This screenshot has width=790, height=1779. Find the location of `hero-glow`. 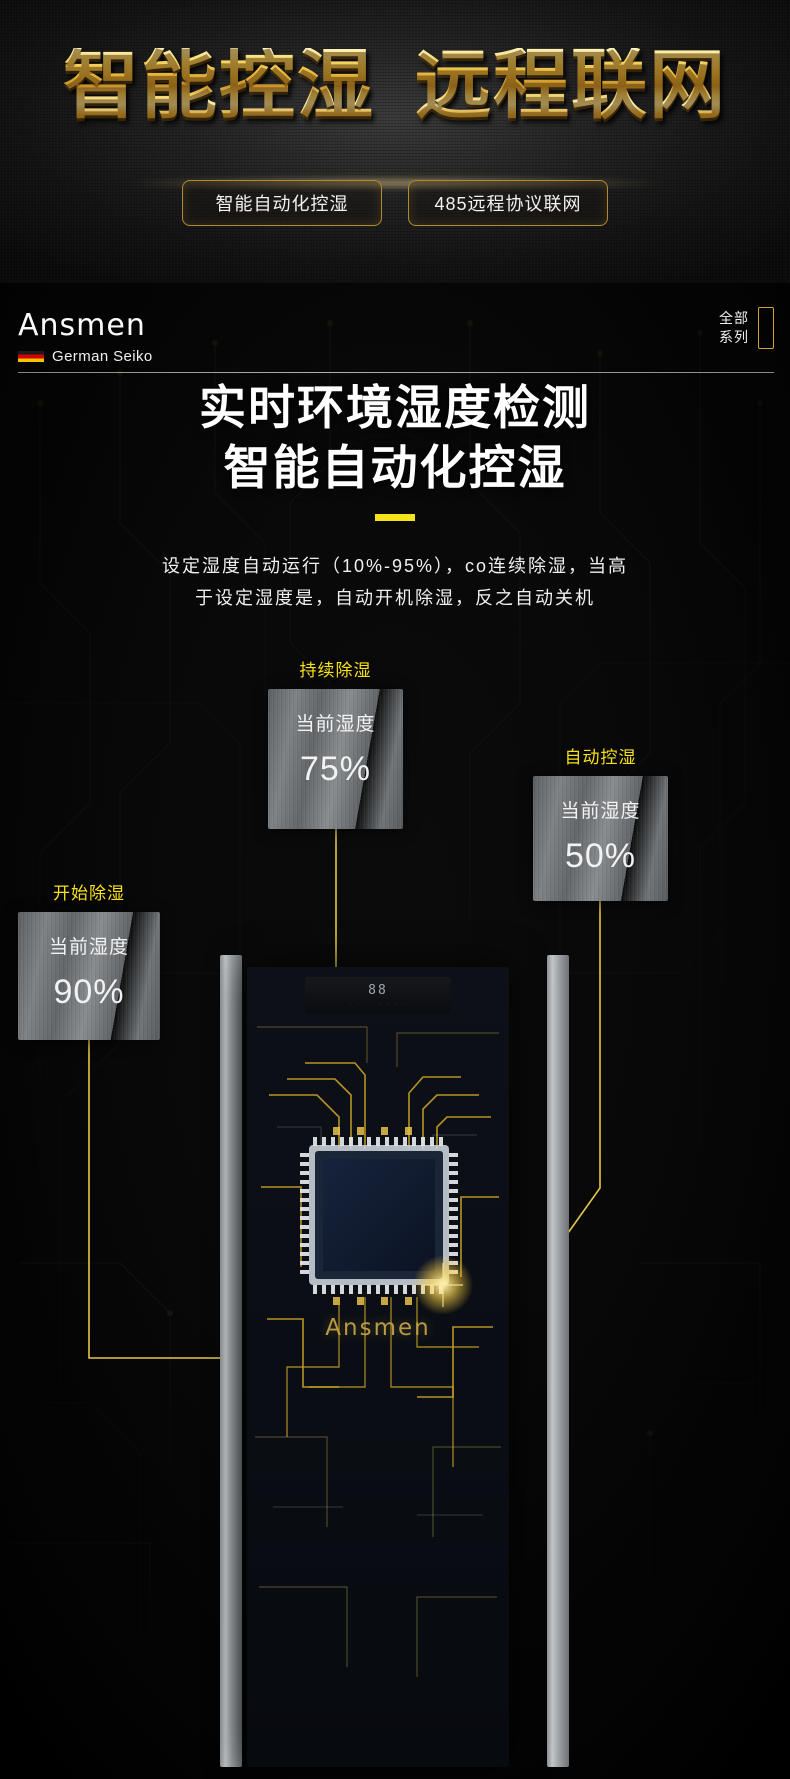

hero-glow is located at coordinates (395, 183).